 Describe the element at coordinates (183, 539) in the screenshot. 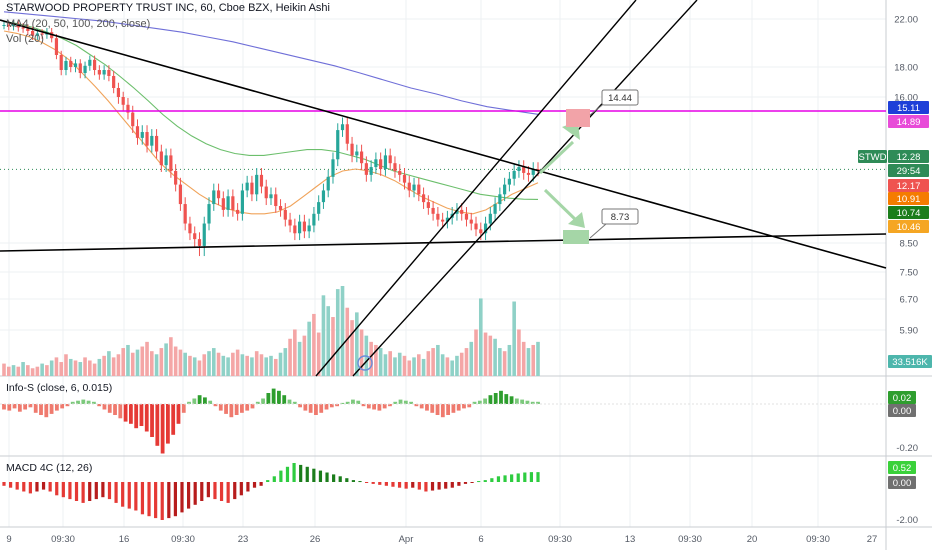

I see `time-tick-3: 09:30` at that location.